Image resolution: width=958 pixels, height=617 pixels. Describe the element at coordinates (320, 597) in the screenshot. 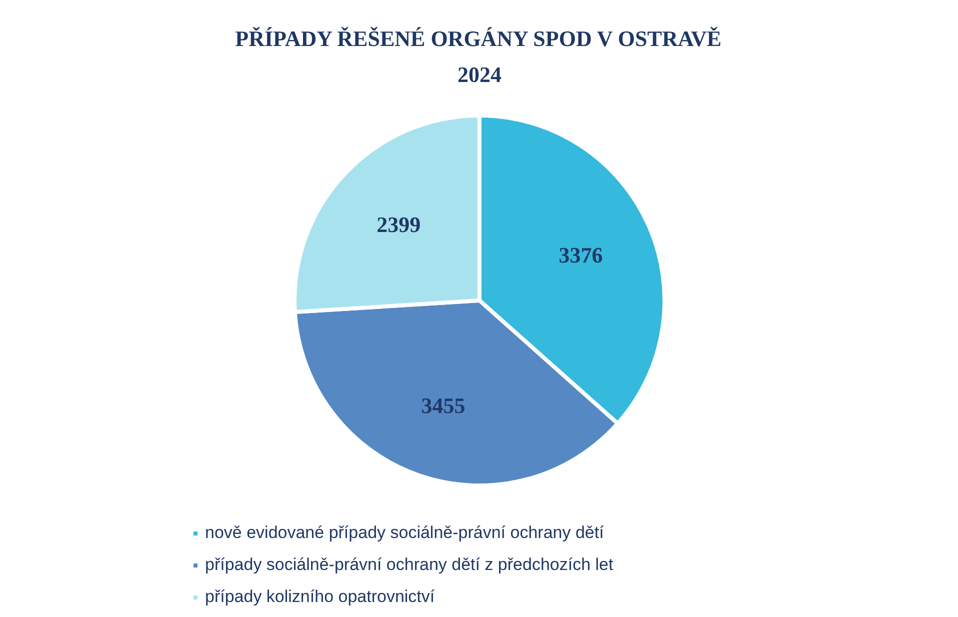

I see `legend-label: případy kolizního opatrovnictví` at that location.